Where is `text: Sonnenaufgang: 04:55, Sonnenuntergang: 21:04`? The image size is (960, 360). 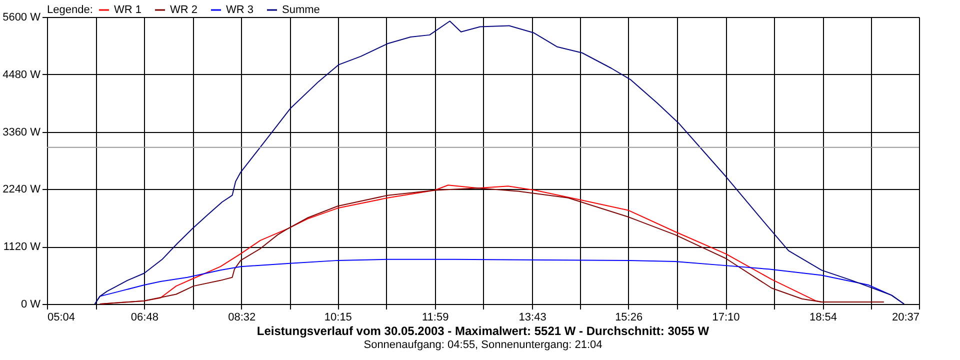
text: Sonnenaufgang: 04:55, Sonnenuntergang: 21:04 is located at coordinates (483, 345).